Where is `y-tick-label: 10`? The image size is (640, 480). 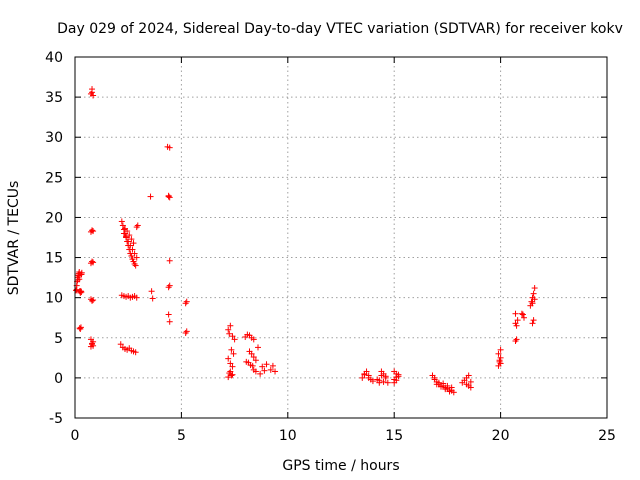 y-tick-label: 10 is located at coordinates (54, 299).